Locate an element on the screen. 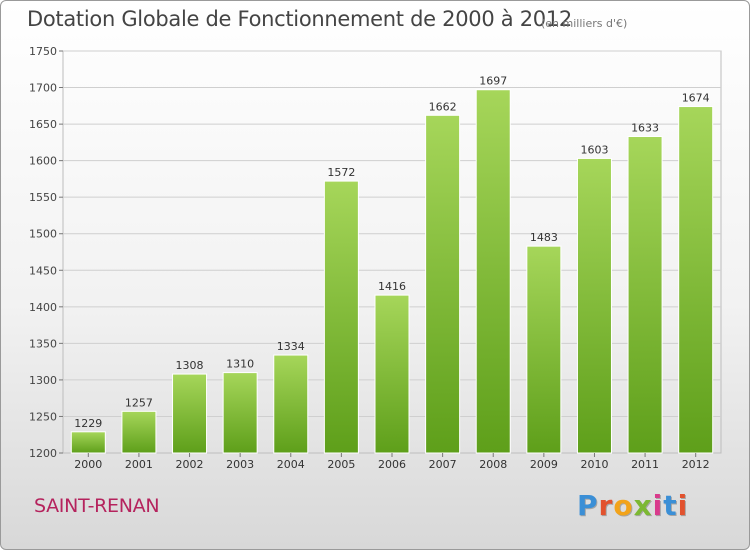  x-tick-label: 2008 is located at coordinates (493, 464).